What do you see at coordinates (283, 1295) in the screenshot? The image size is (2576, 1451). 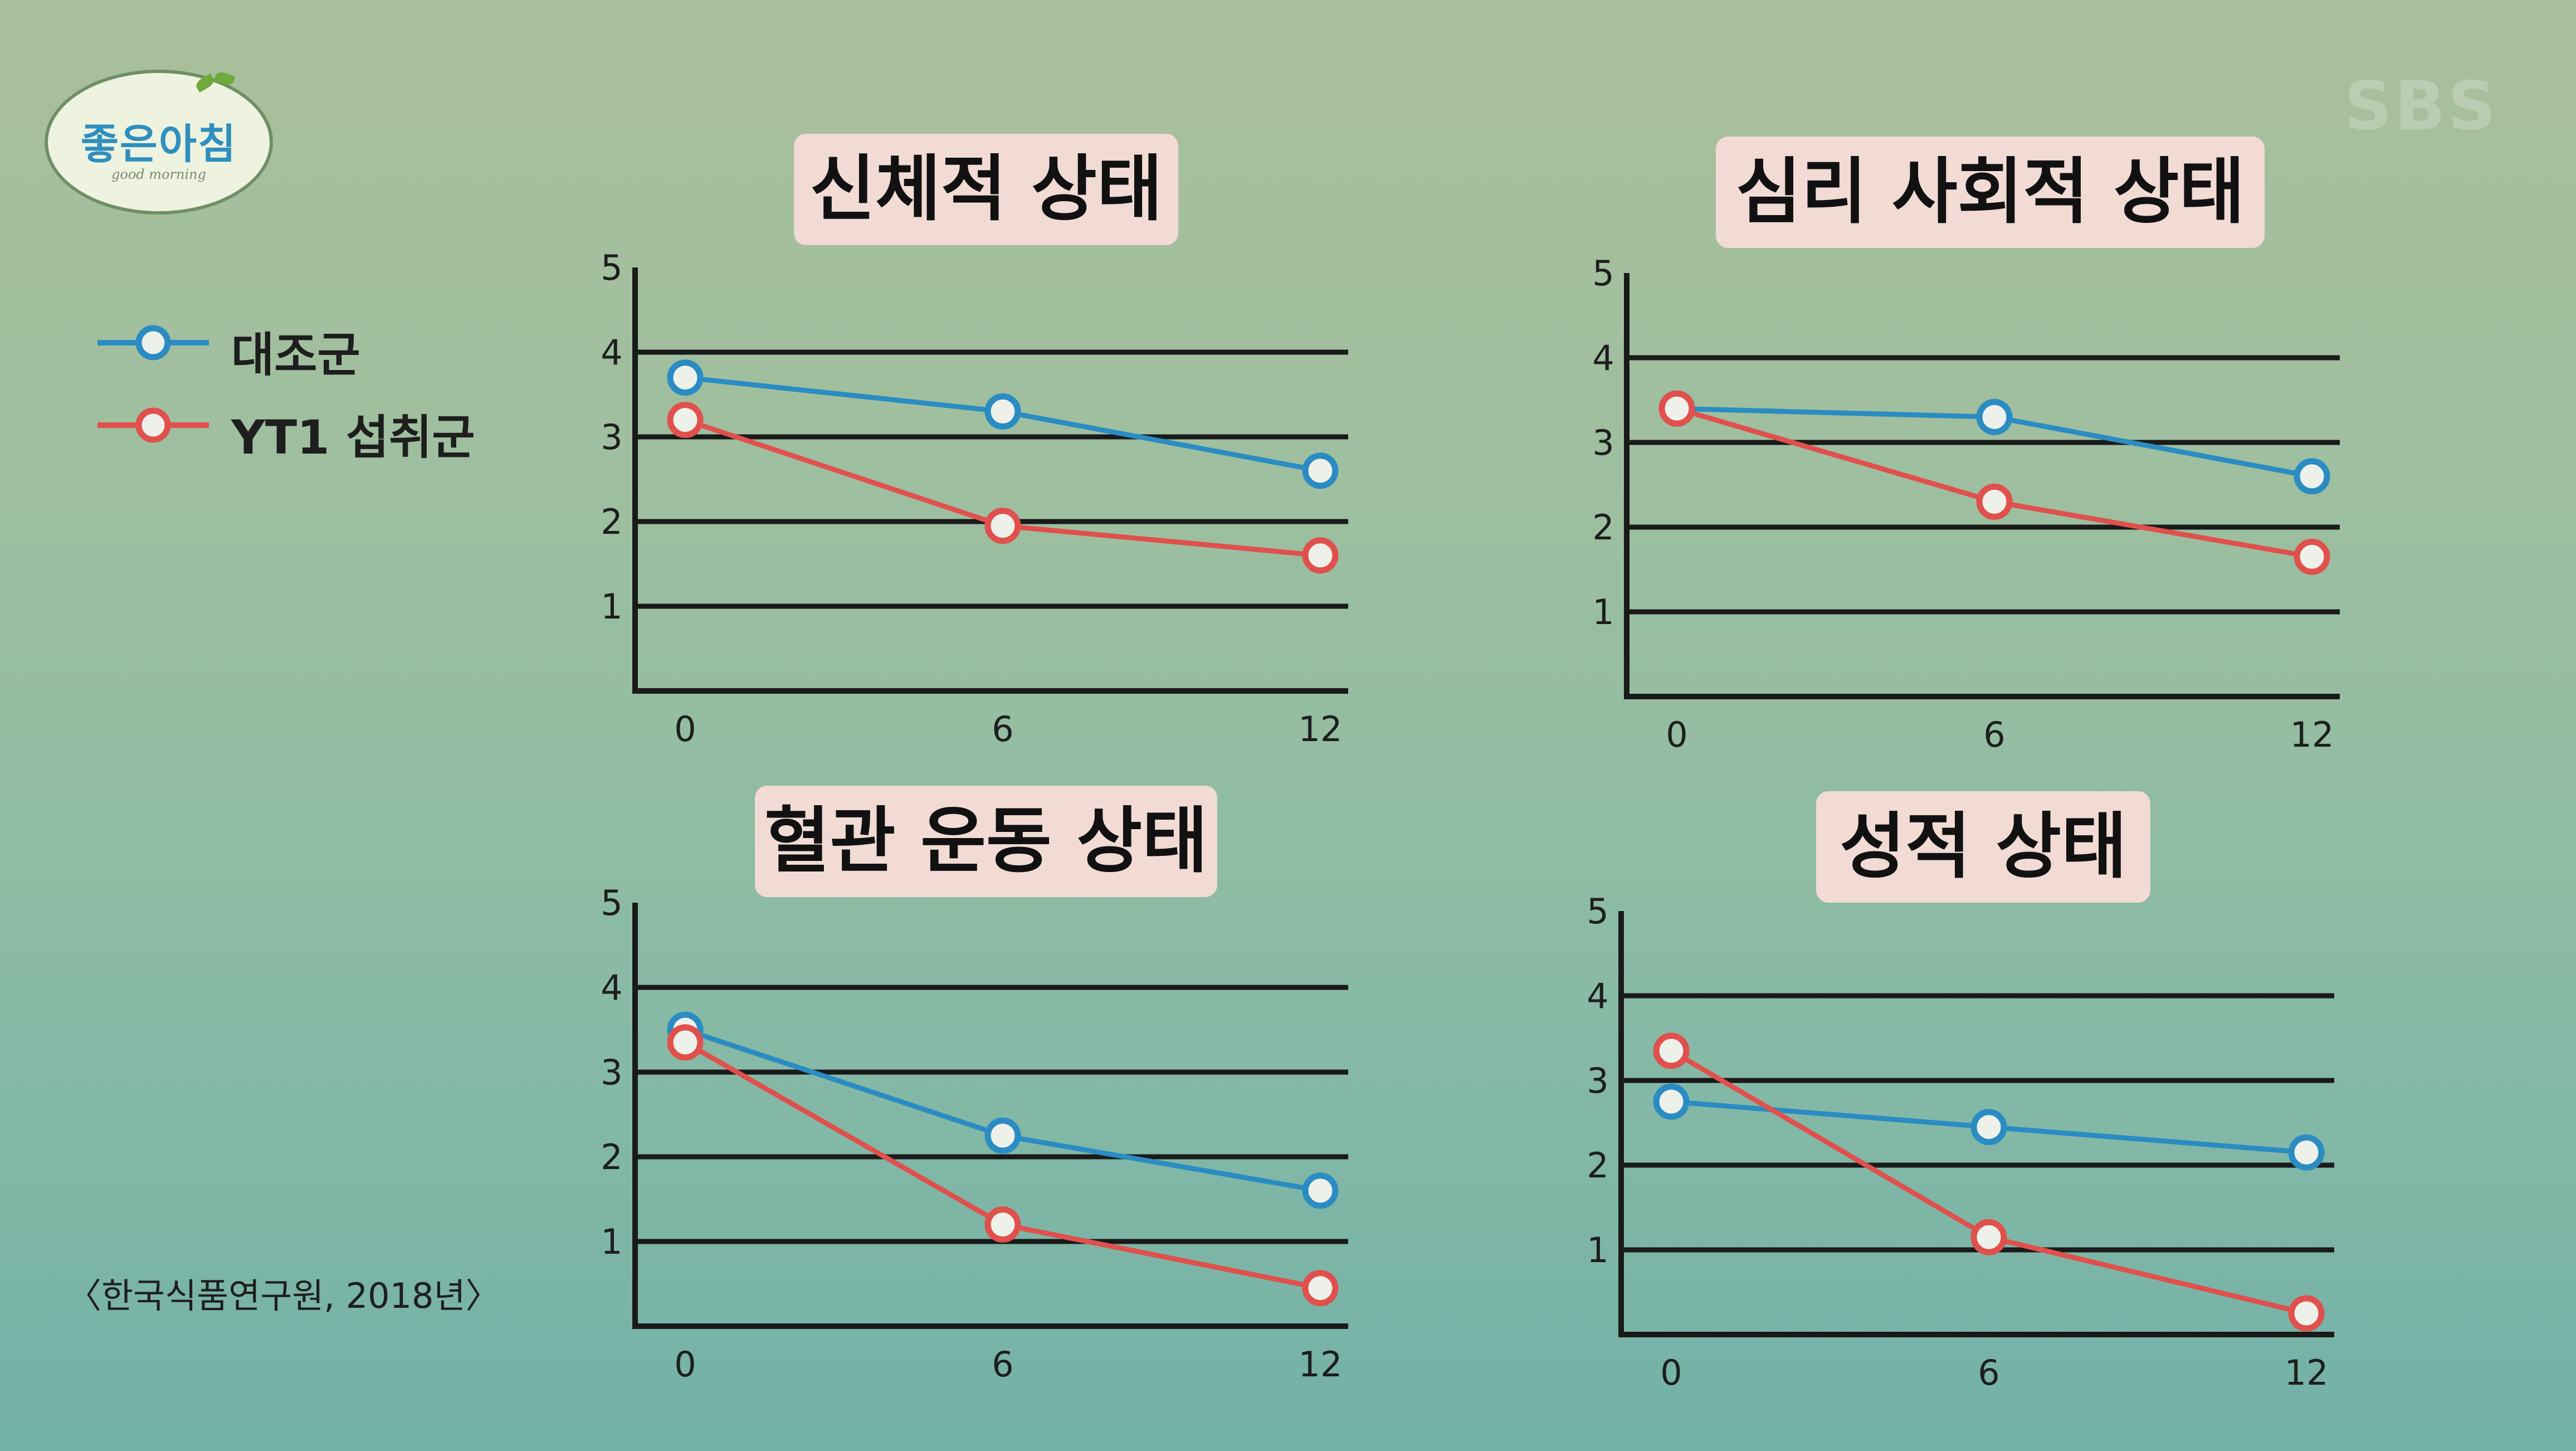 I see `source-citation: 〈한국식품연구원, 2018년〉` at bounding box center [283, 1295].